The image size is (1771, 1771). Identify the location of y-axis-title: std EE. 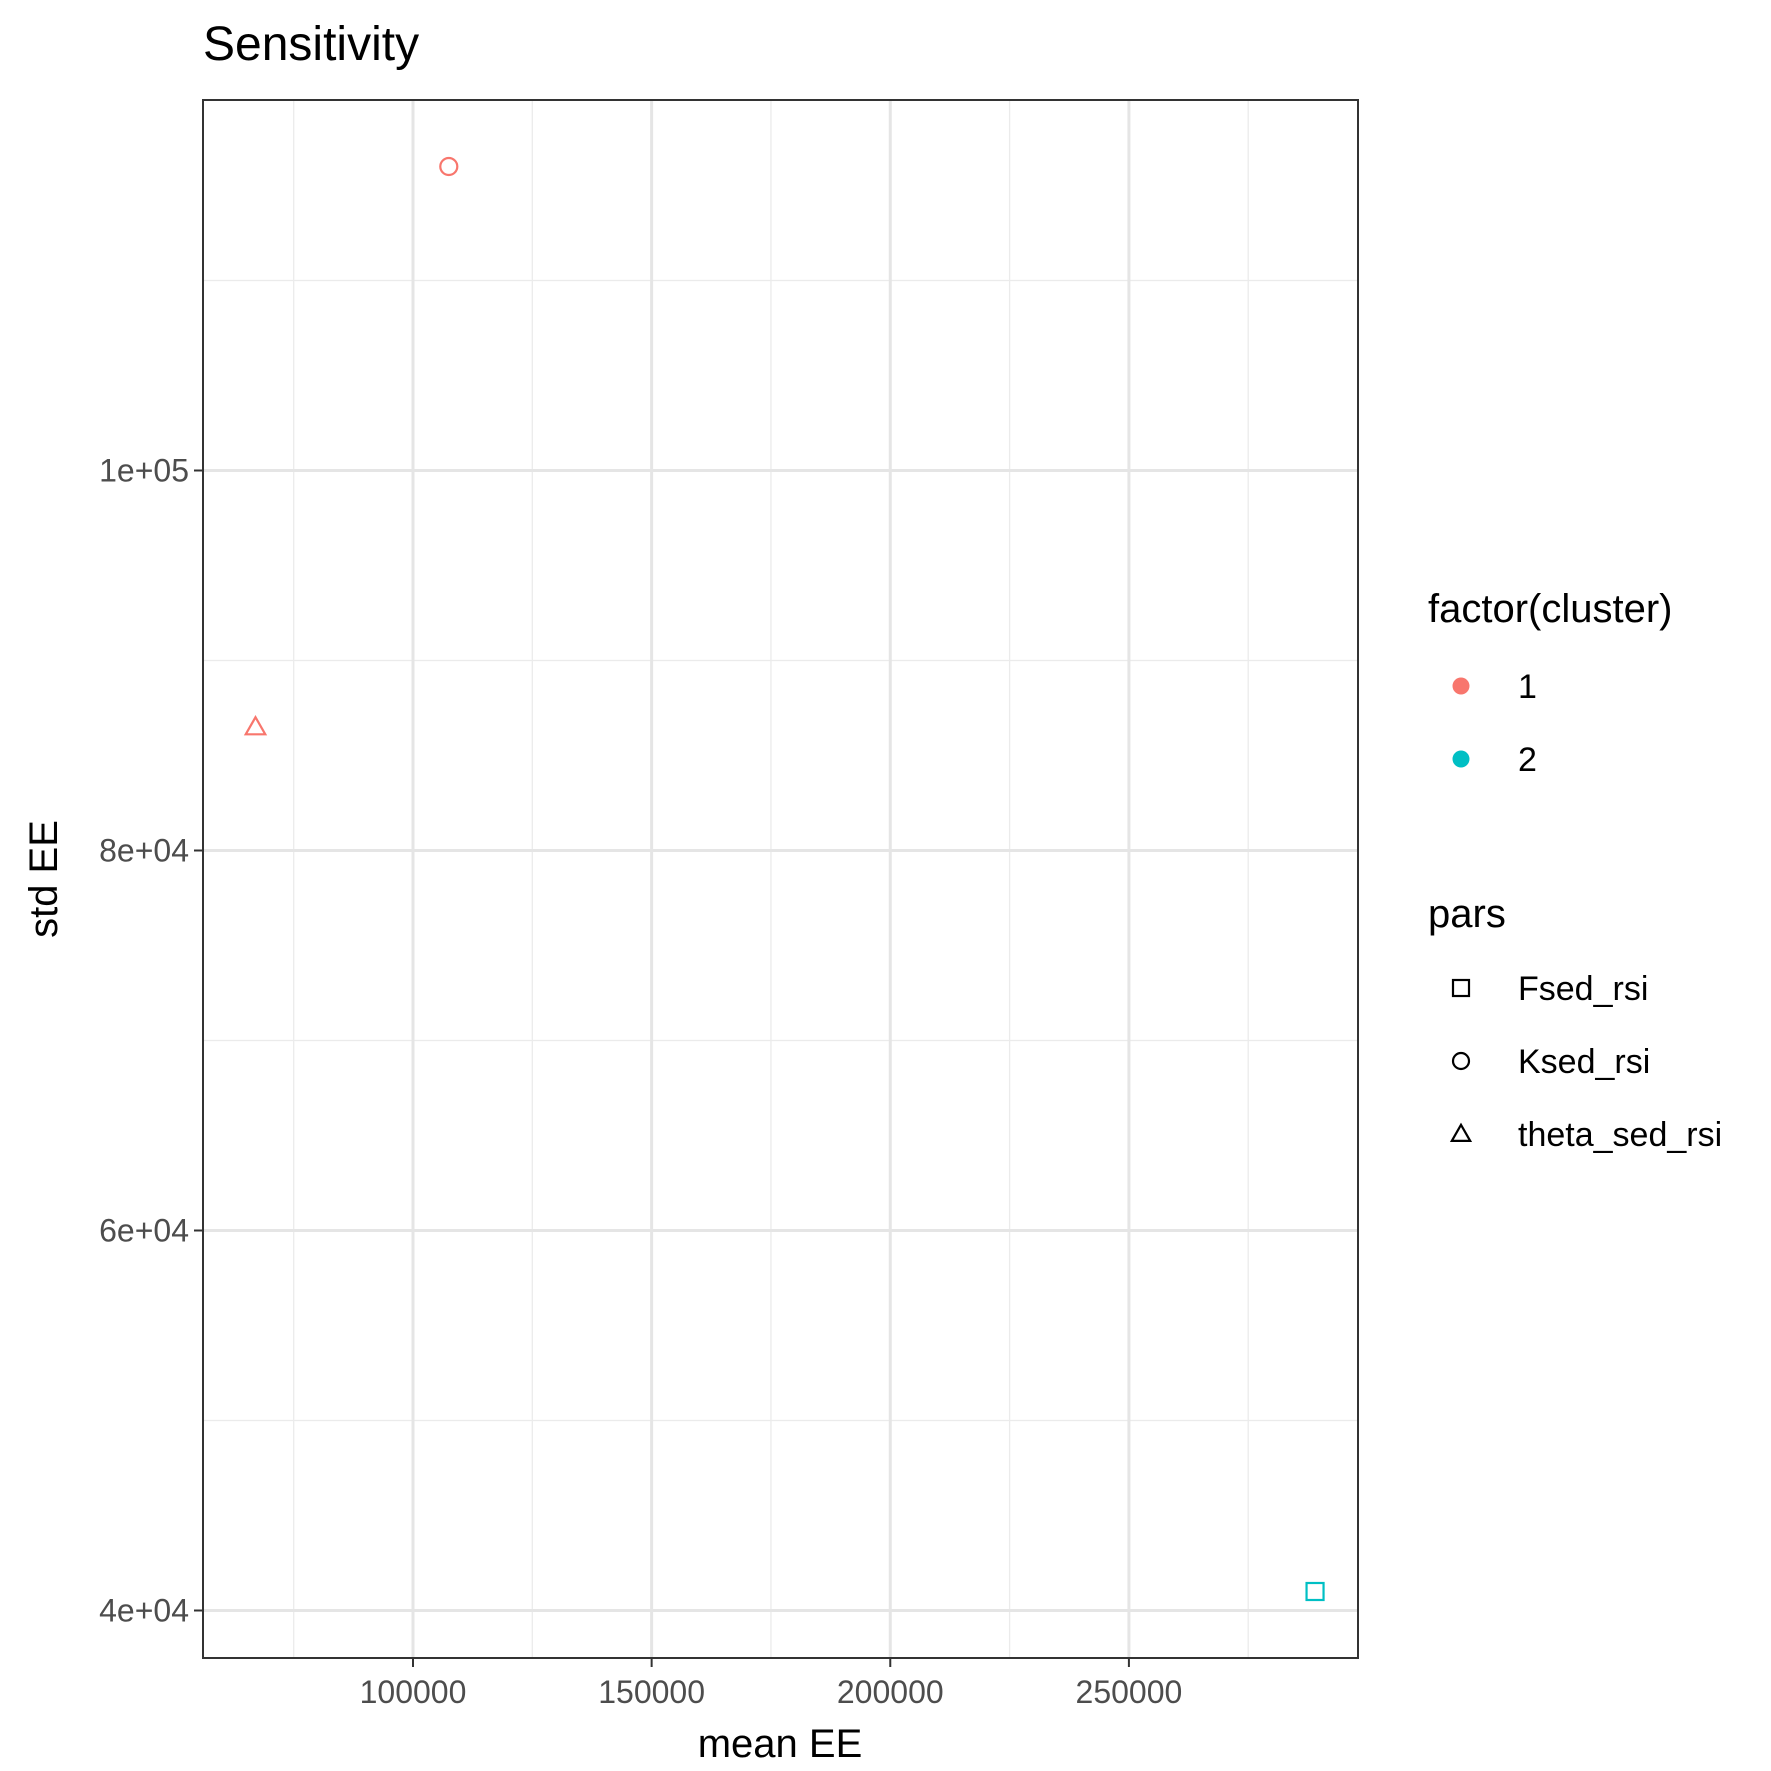
(44, 879).